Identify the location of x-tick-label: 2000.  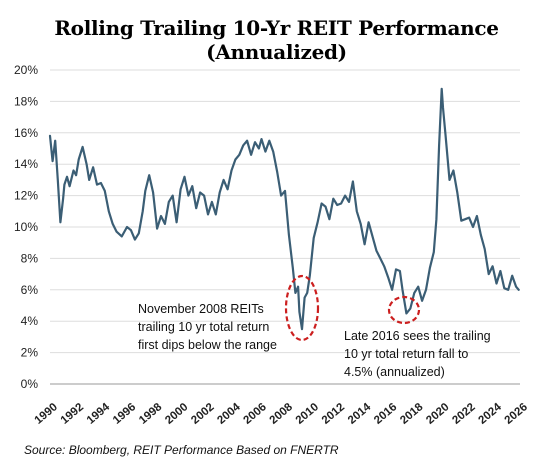
(176, 414).